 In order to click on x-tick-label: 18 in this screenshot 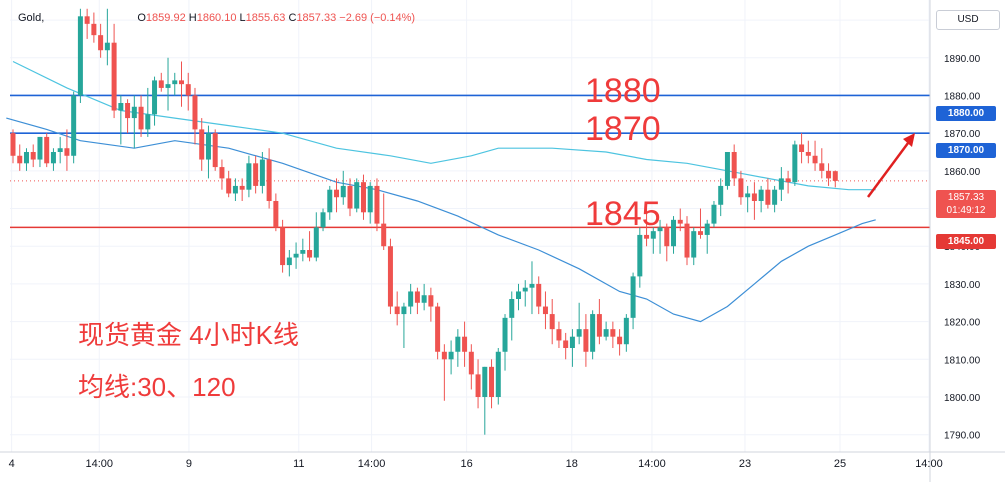, I will do `click(572, 464)`.